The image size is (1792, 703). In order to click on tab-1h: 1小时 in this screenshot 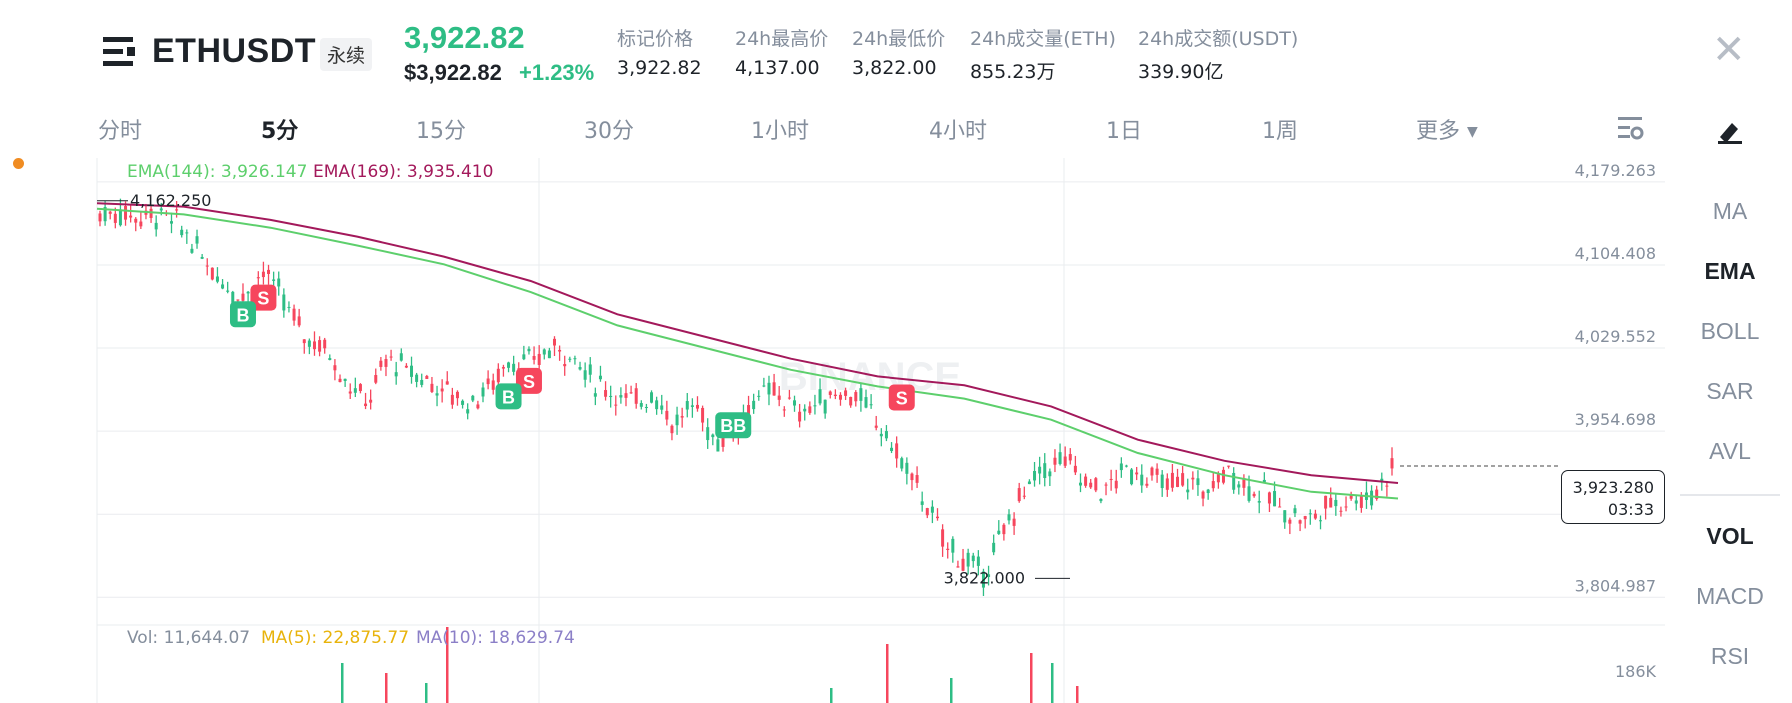, I will do `click(780, 131)`.